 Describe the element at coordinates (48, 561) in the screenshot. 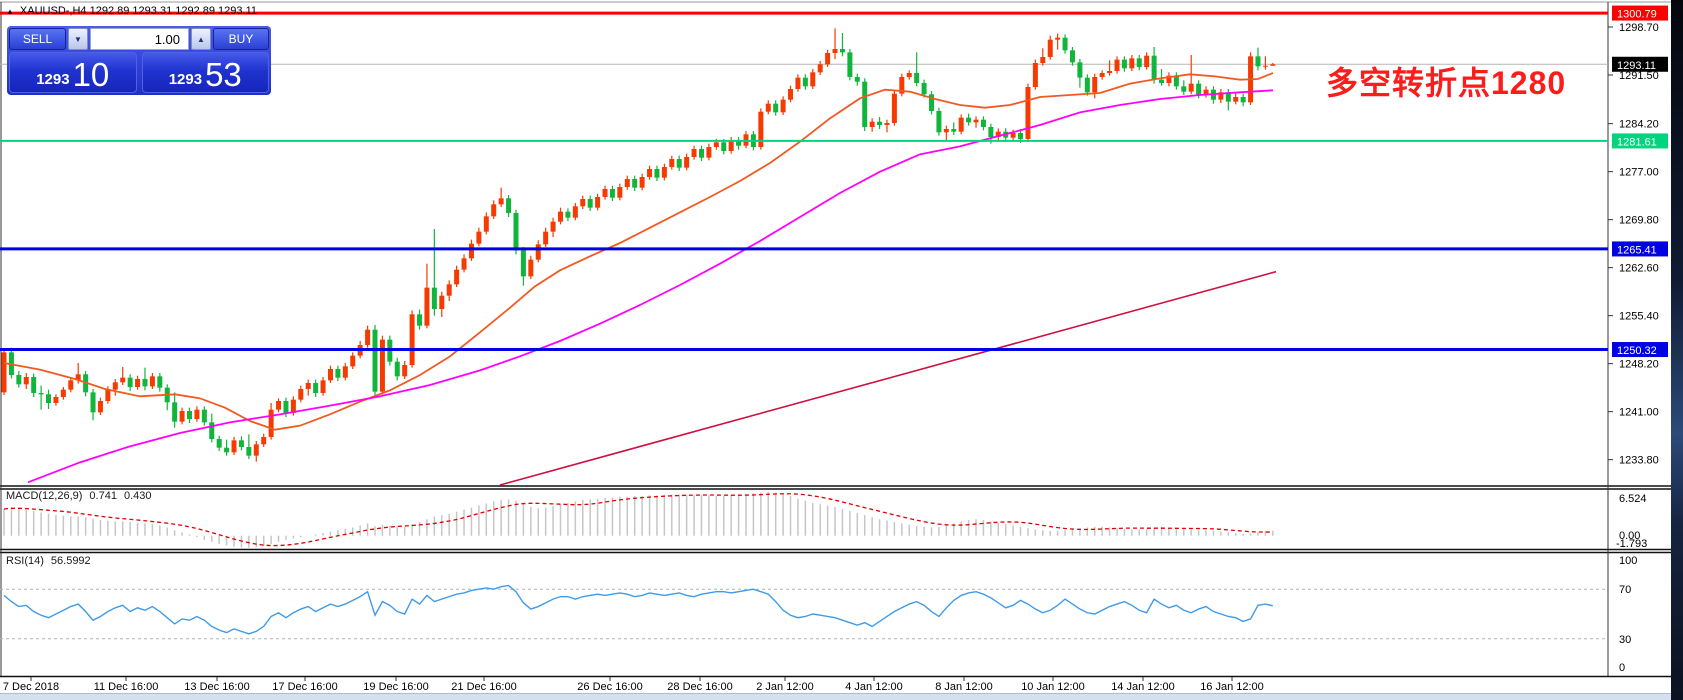

I see `rsi-indicator-label: RSI(14) 56.5992` at that location.